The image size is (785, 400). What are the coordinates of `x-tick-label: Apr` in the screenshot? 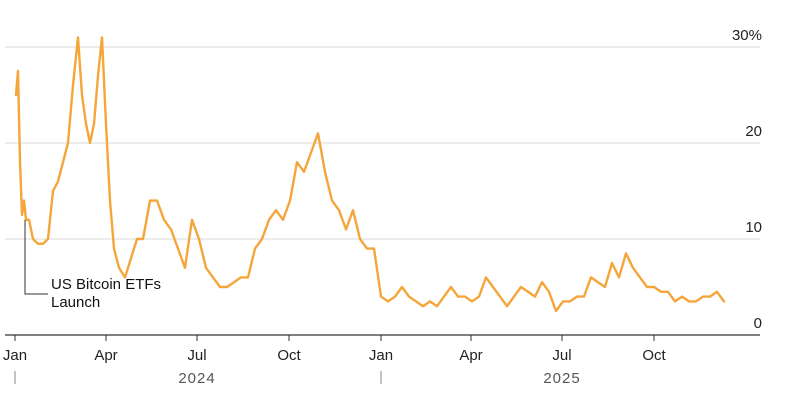 It's located at (470, 355).